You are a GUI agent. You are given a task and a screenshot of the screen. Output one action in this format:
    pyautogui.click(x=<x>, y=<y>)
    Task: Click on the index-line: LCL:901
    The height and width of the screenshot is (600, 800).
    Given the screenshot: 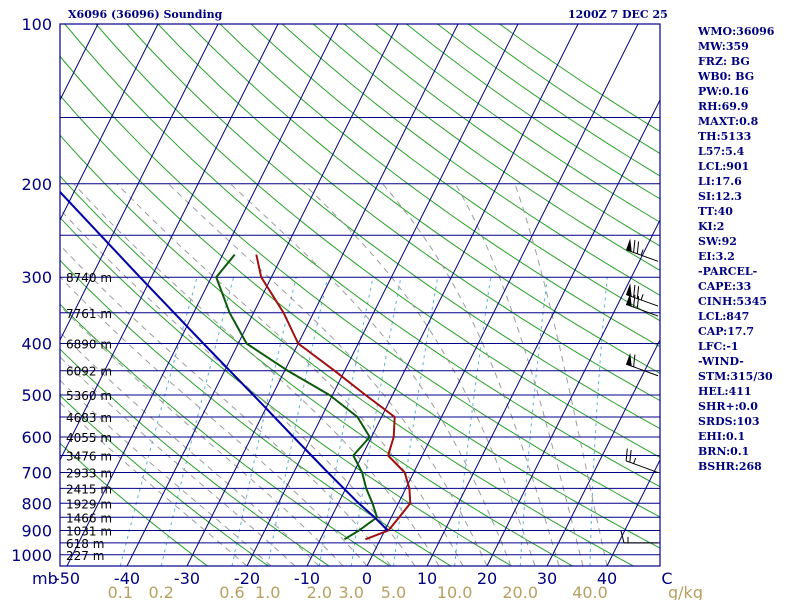 What is the action you would take?
    pyautogui.click(x=724, y=166)
    